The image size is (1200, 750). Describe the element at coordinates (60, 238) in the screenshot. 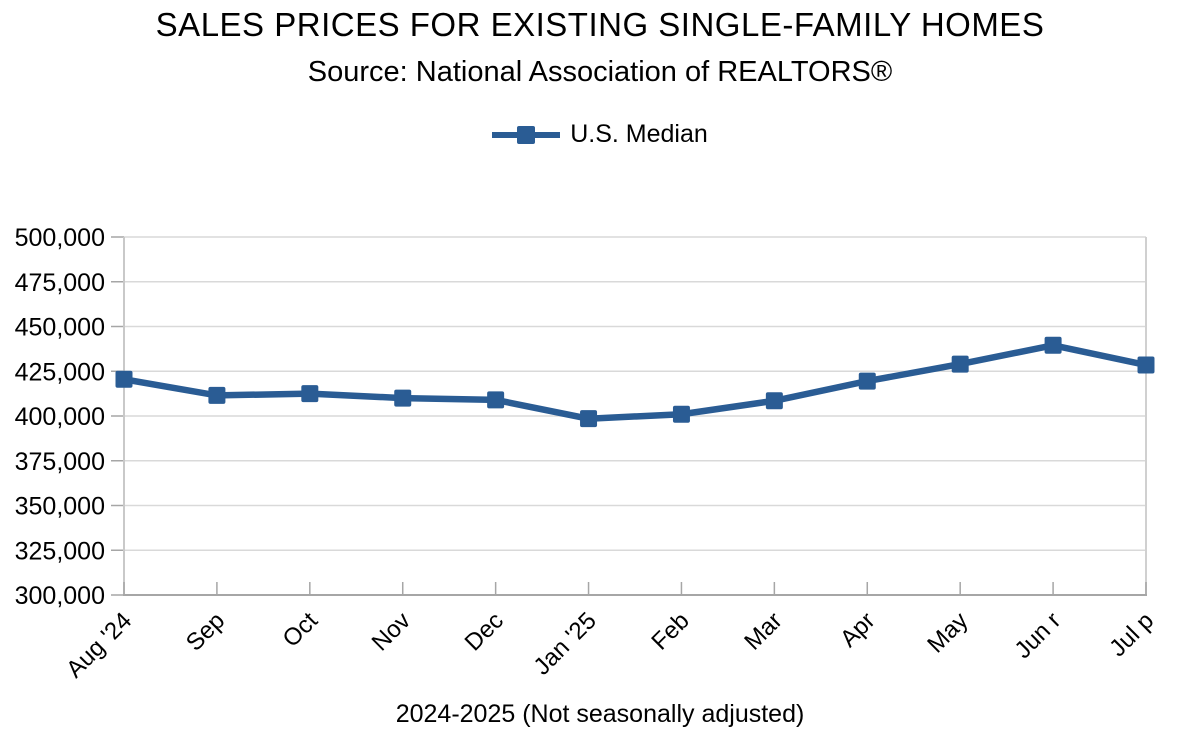

I see `y-axis-label: 500,000` at that location.